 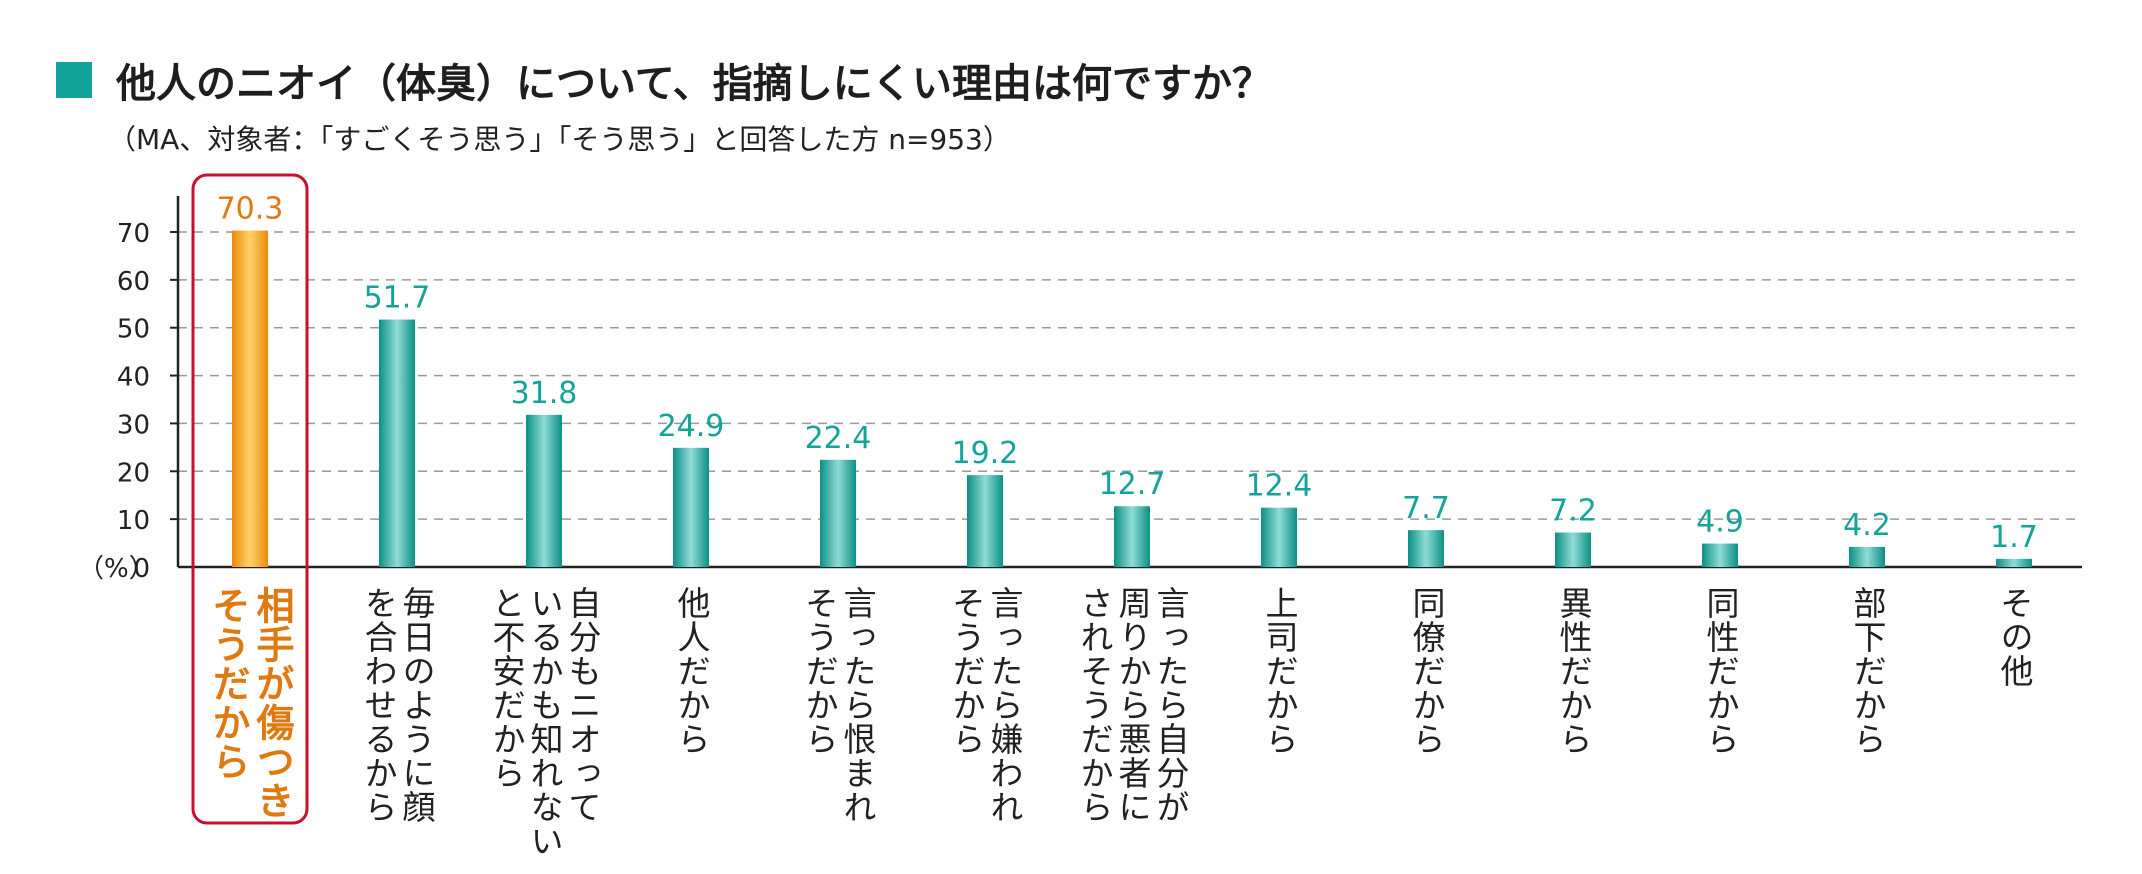 I want to click on highlight-box, so click(x=250, y=499).